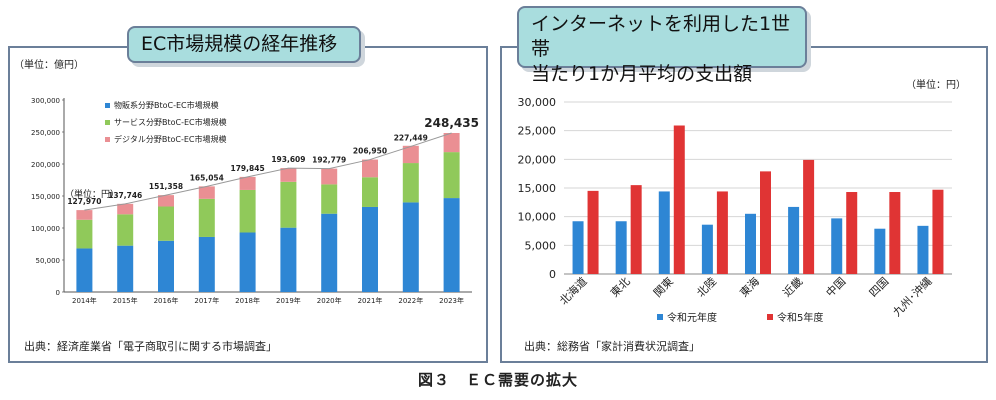 The image size is (996, 400). What do you see at coordinates (84, 201) in the screenshot?
I see `left-total-label: 127,970` at bounding box center [84, 201].